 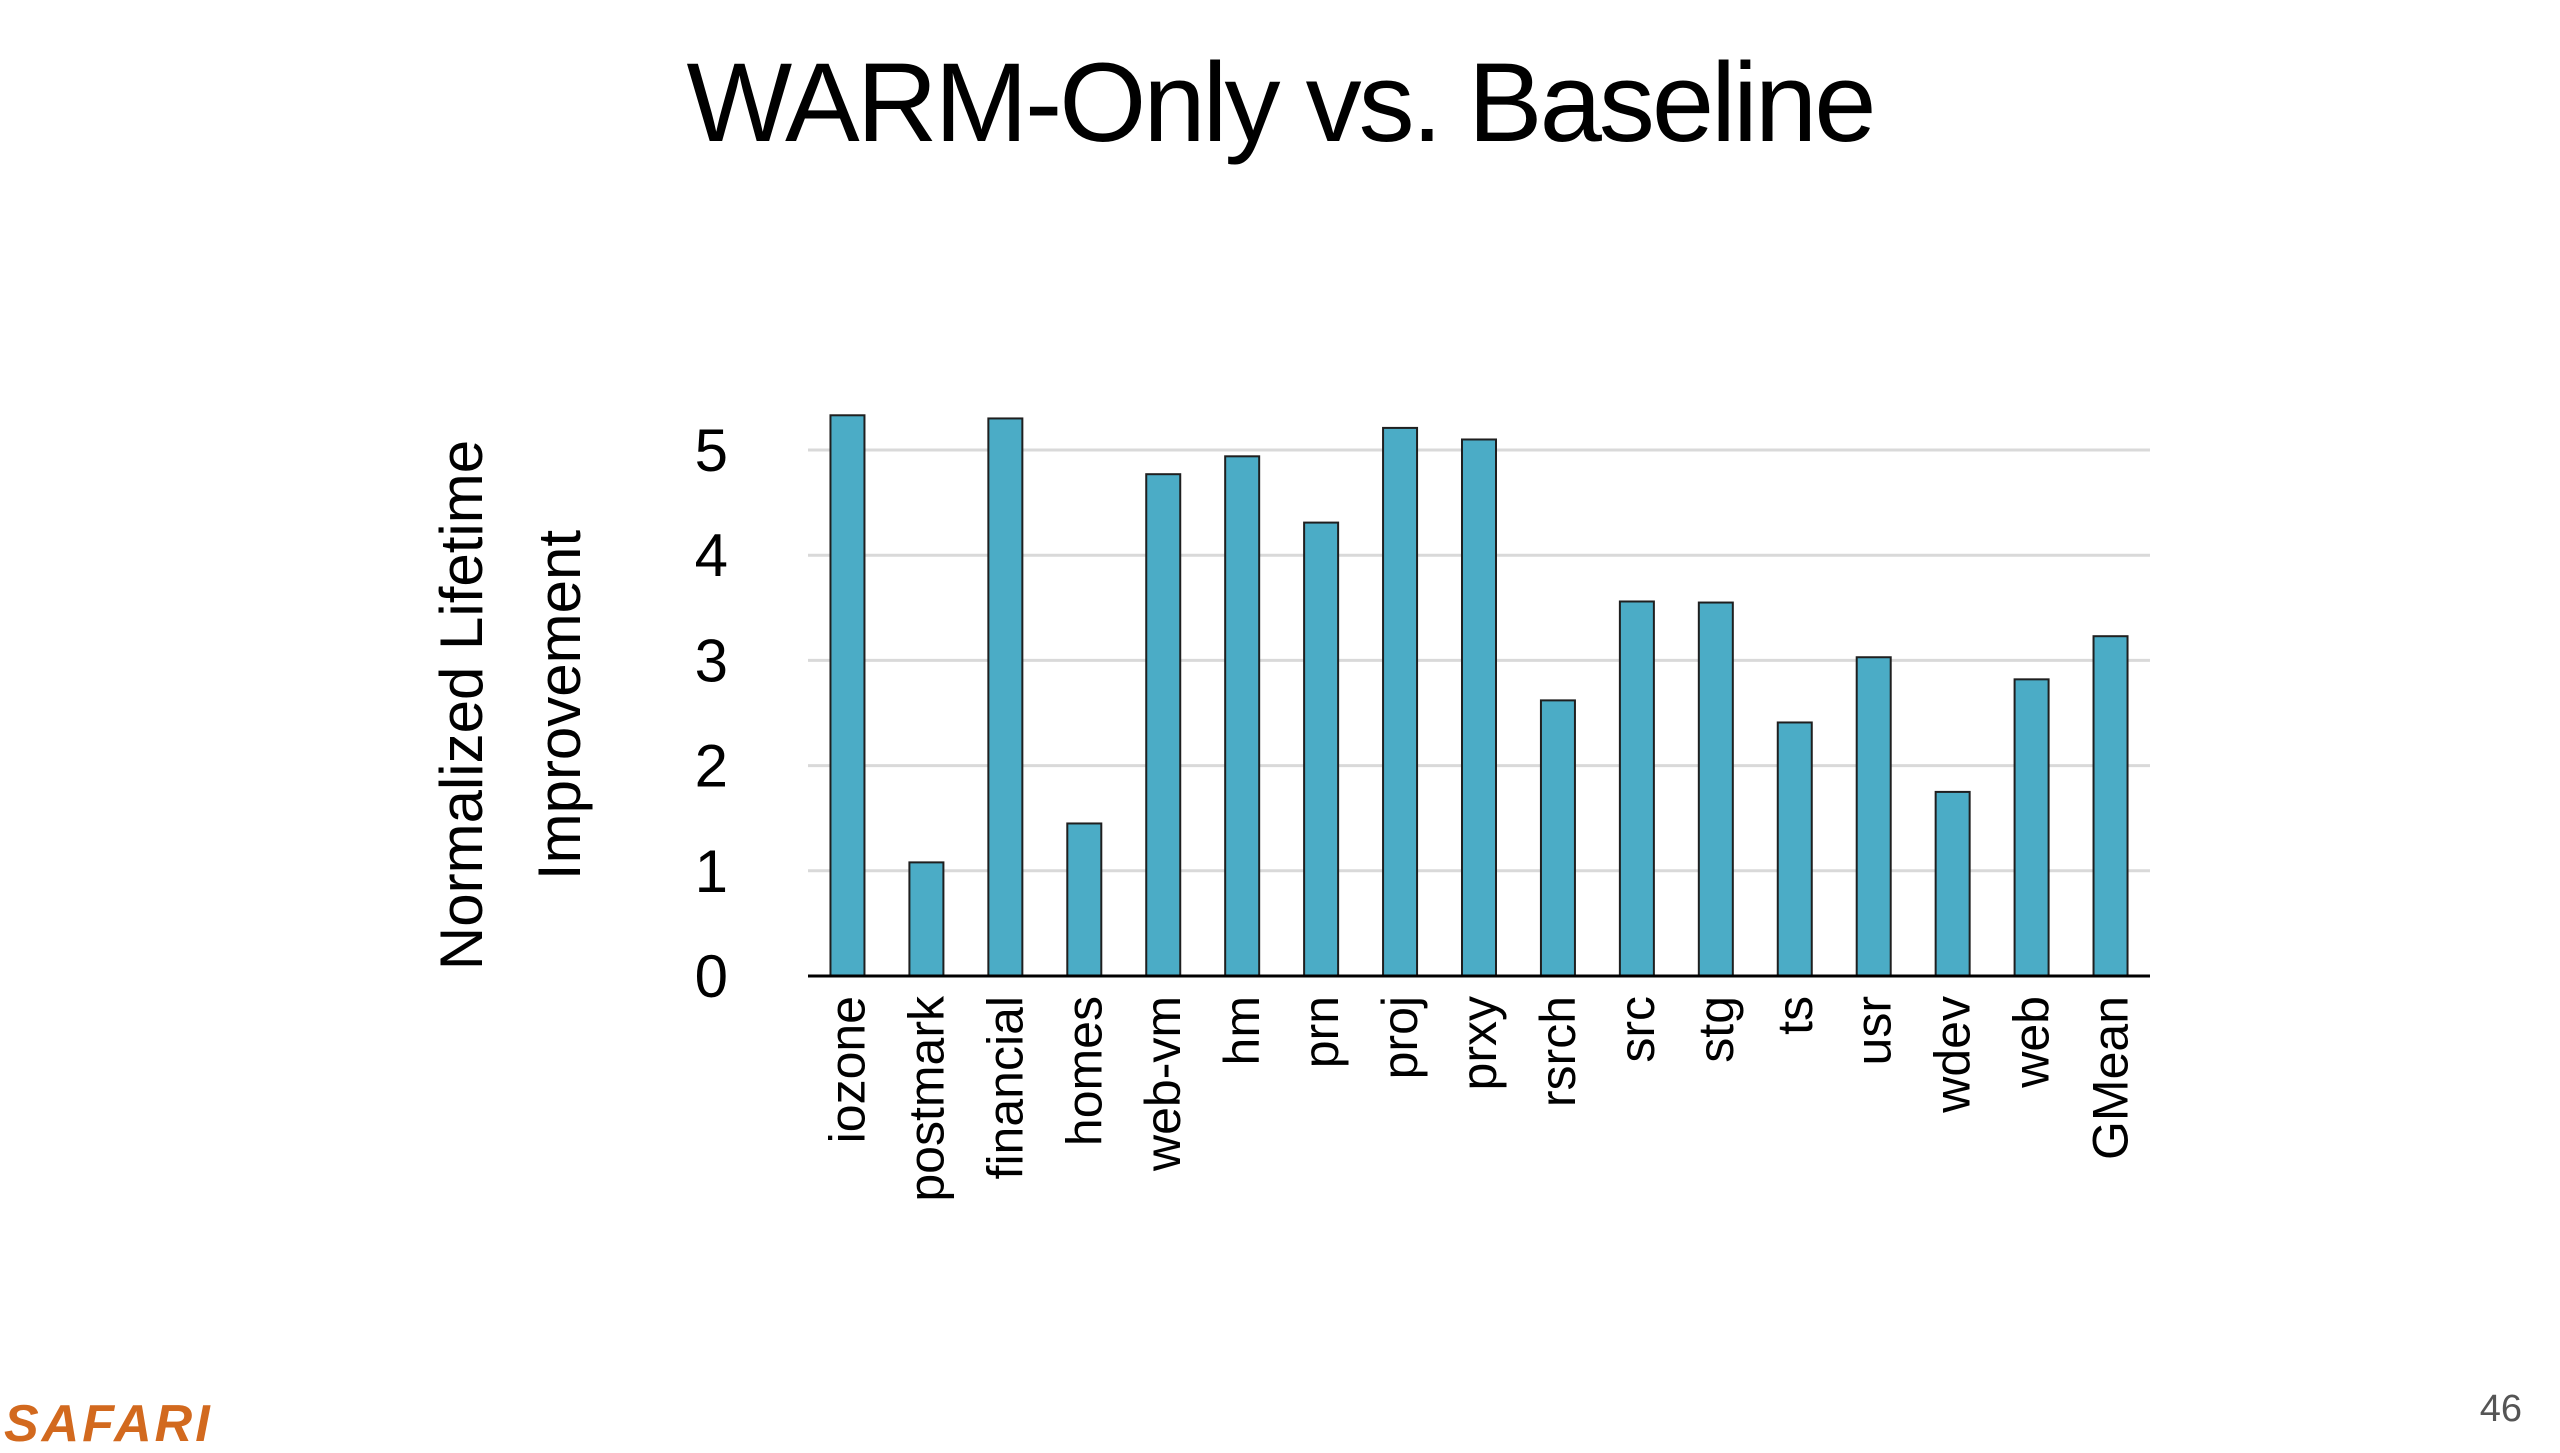 What do you see at coordinates (2111, 1078) in the screenshot?
I see `x-tick-label: GMean` at bounding box center [2111, 1078].